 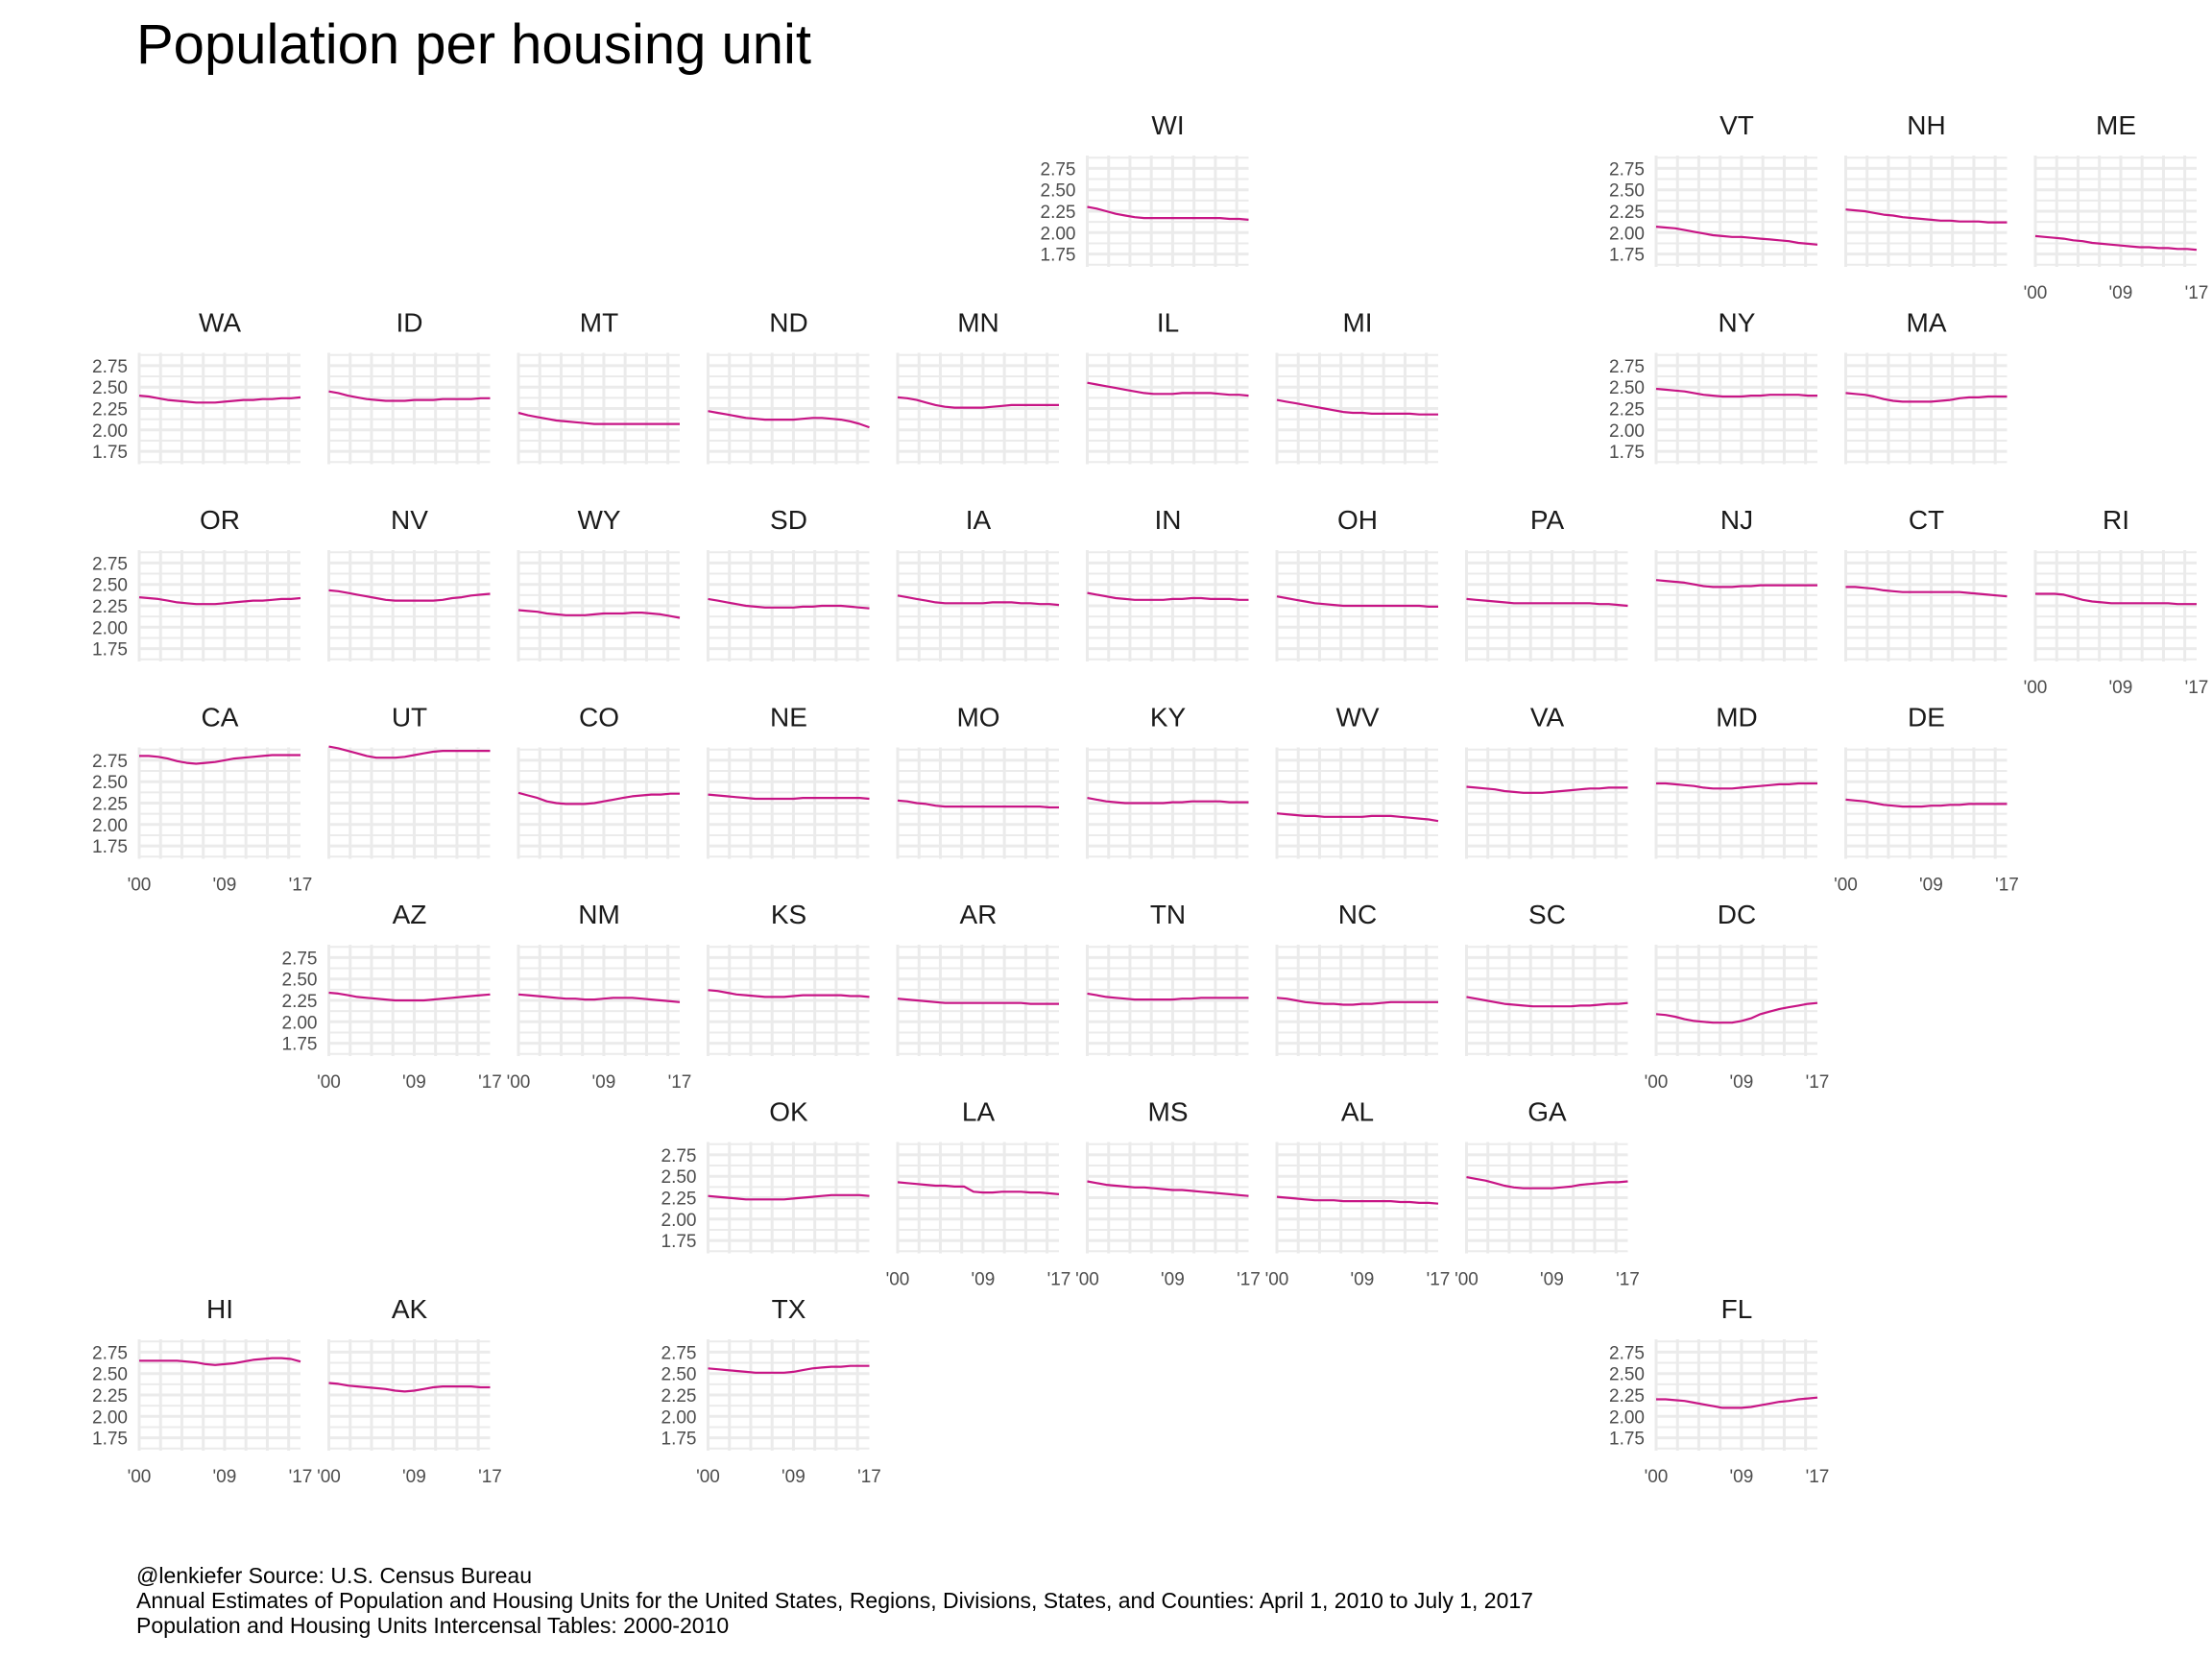 What do you see at coordinates (219, 601) in the screenshot?
I see `series-line-or` at bounding box center [219, 601].